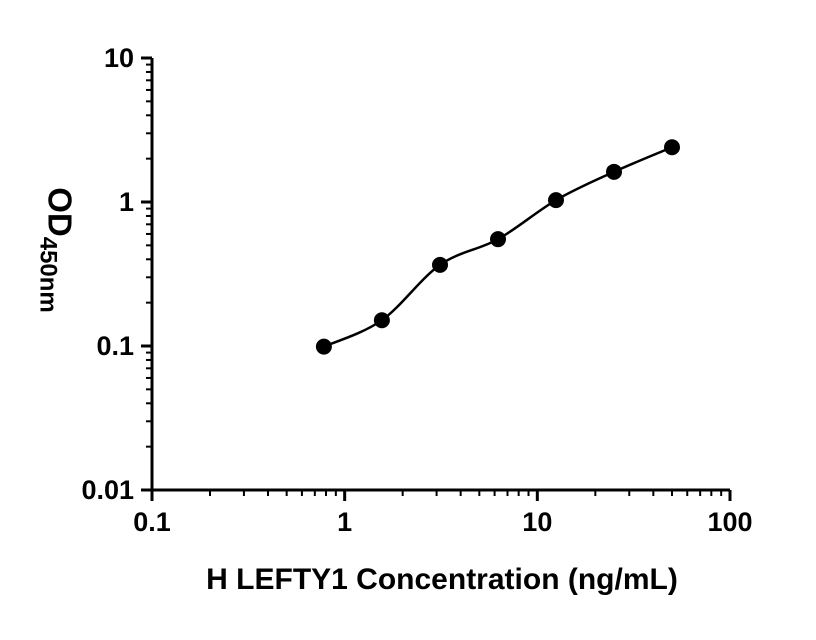 The image size is (816, 640). Describe the element at coordinates (729, 522) in the screenshot. I see `x-tick-label: 100` at that location.